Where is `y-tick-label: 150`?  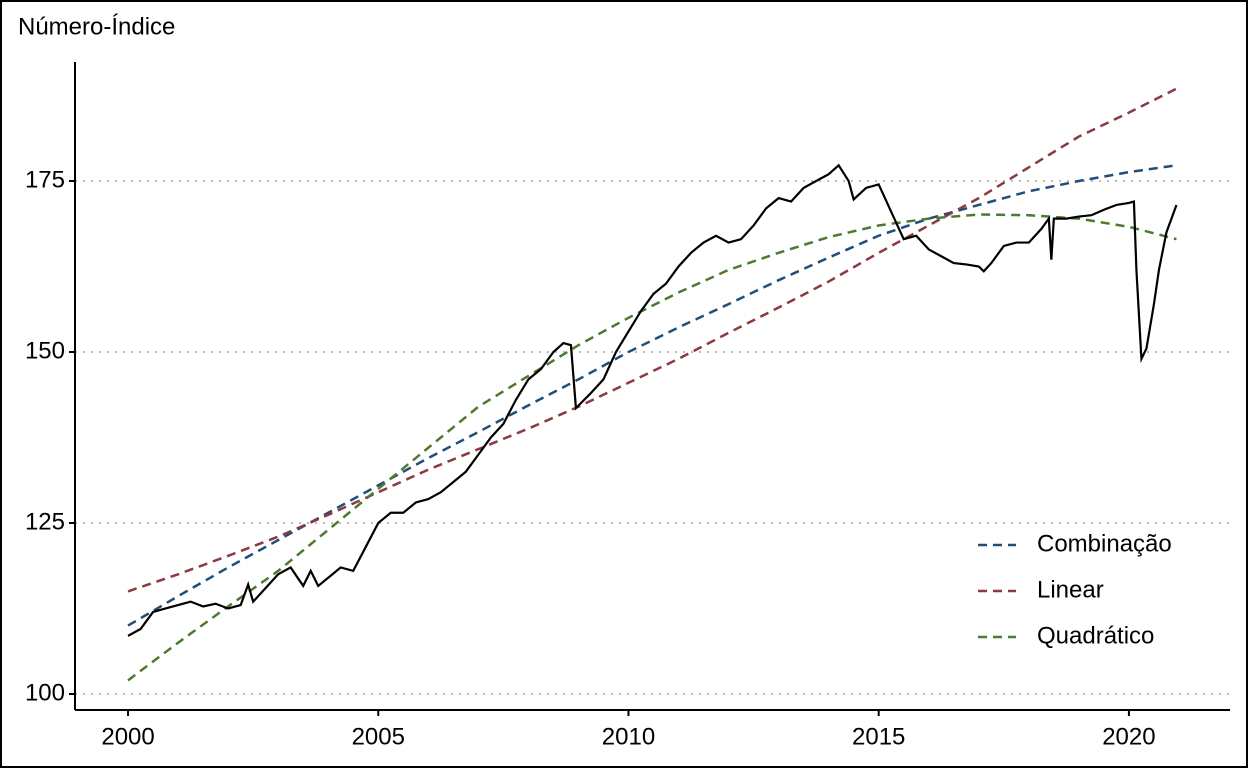 y-tick-label: 150 is located at coordinates (45, 350).